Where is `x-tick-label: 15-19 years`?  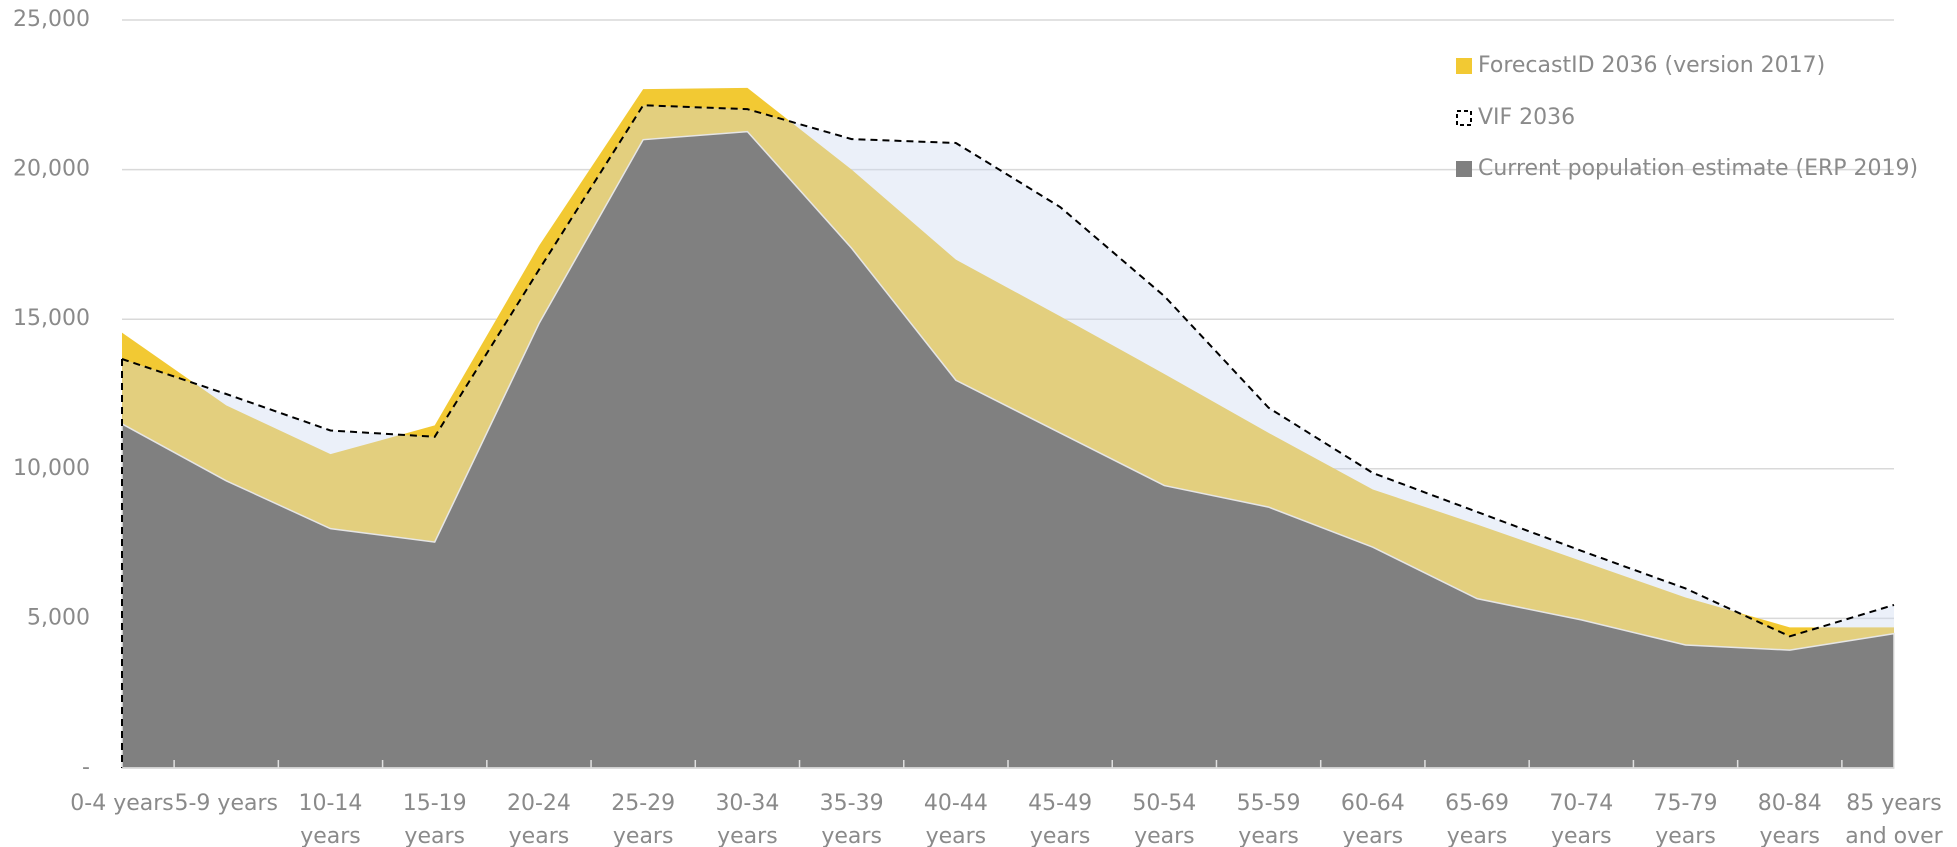
x-tick-label: 15-19 years is located at coordinates (434, 819).